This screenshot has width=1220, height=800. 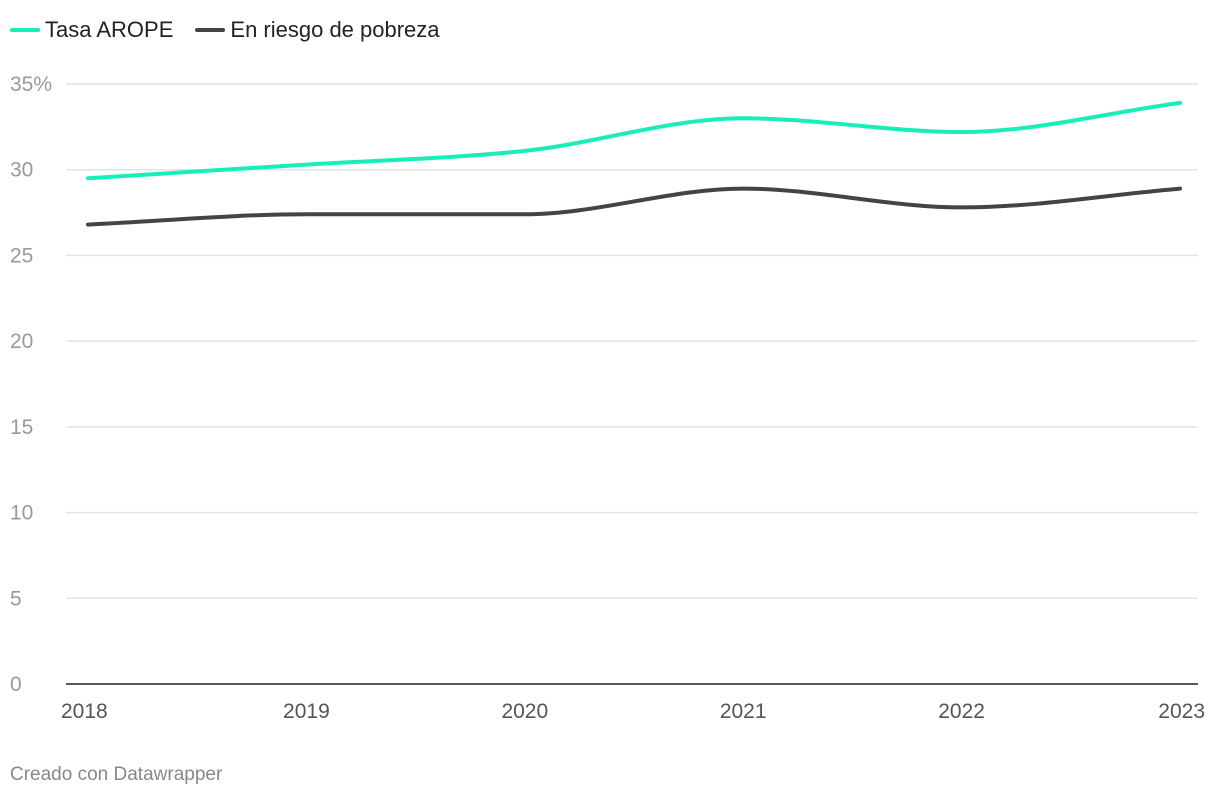 I want to click on y-tick-label: 35%, so click(x=31, y=84).